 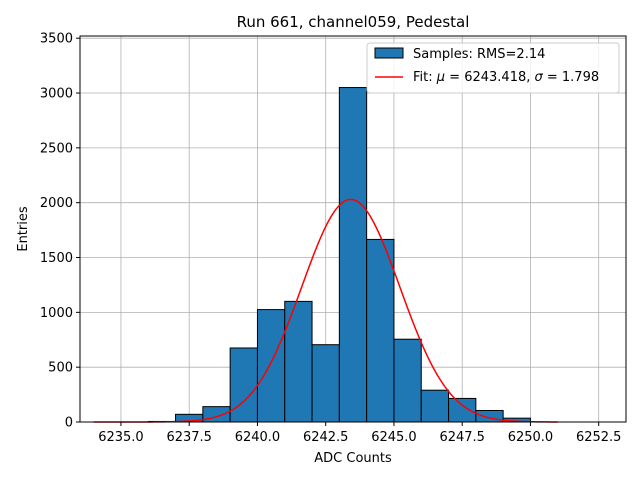 I want to click on legend-box, so click(x=493, y=68).